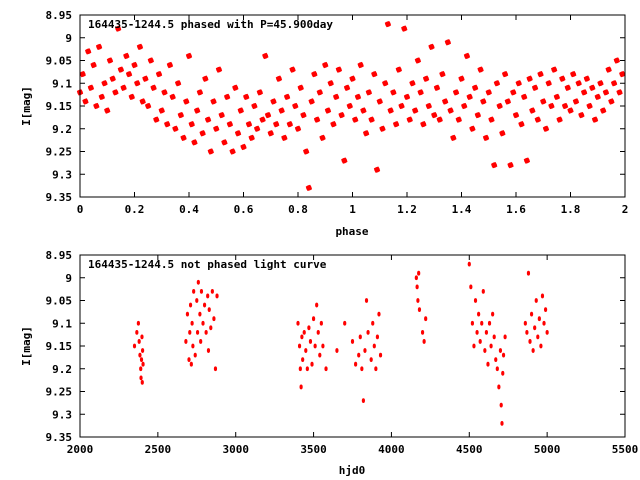  Describe the element at coordinates (68, 38) in the screenshot. I see `phased-y-tick-label: 9` at that location.